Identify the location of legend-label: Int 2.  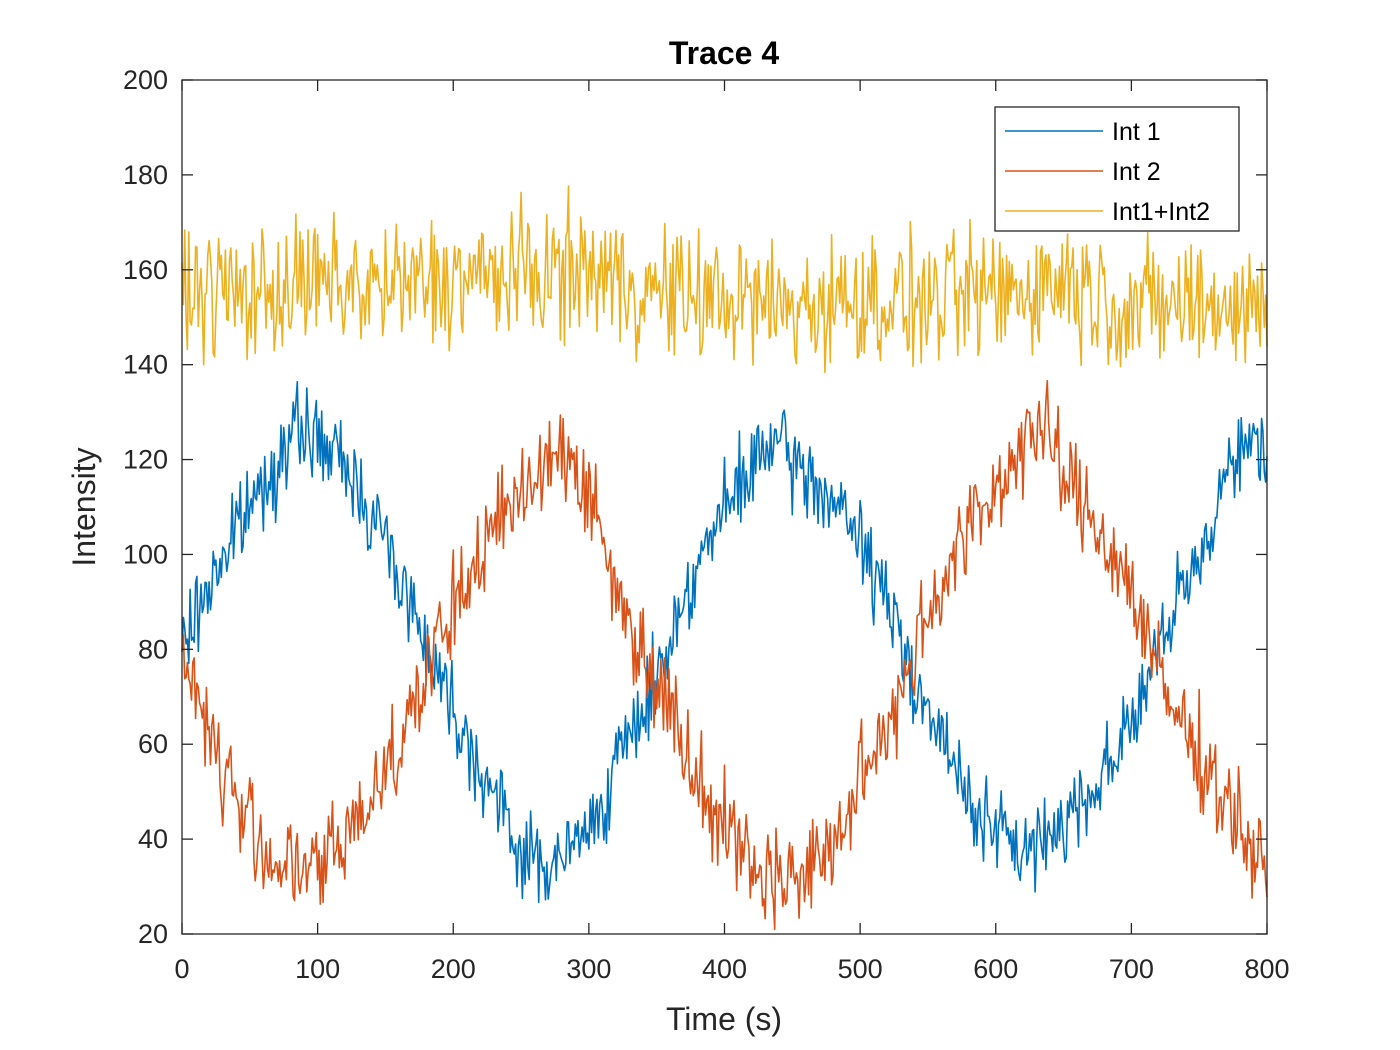
(1136, 172).